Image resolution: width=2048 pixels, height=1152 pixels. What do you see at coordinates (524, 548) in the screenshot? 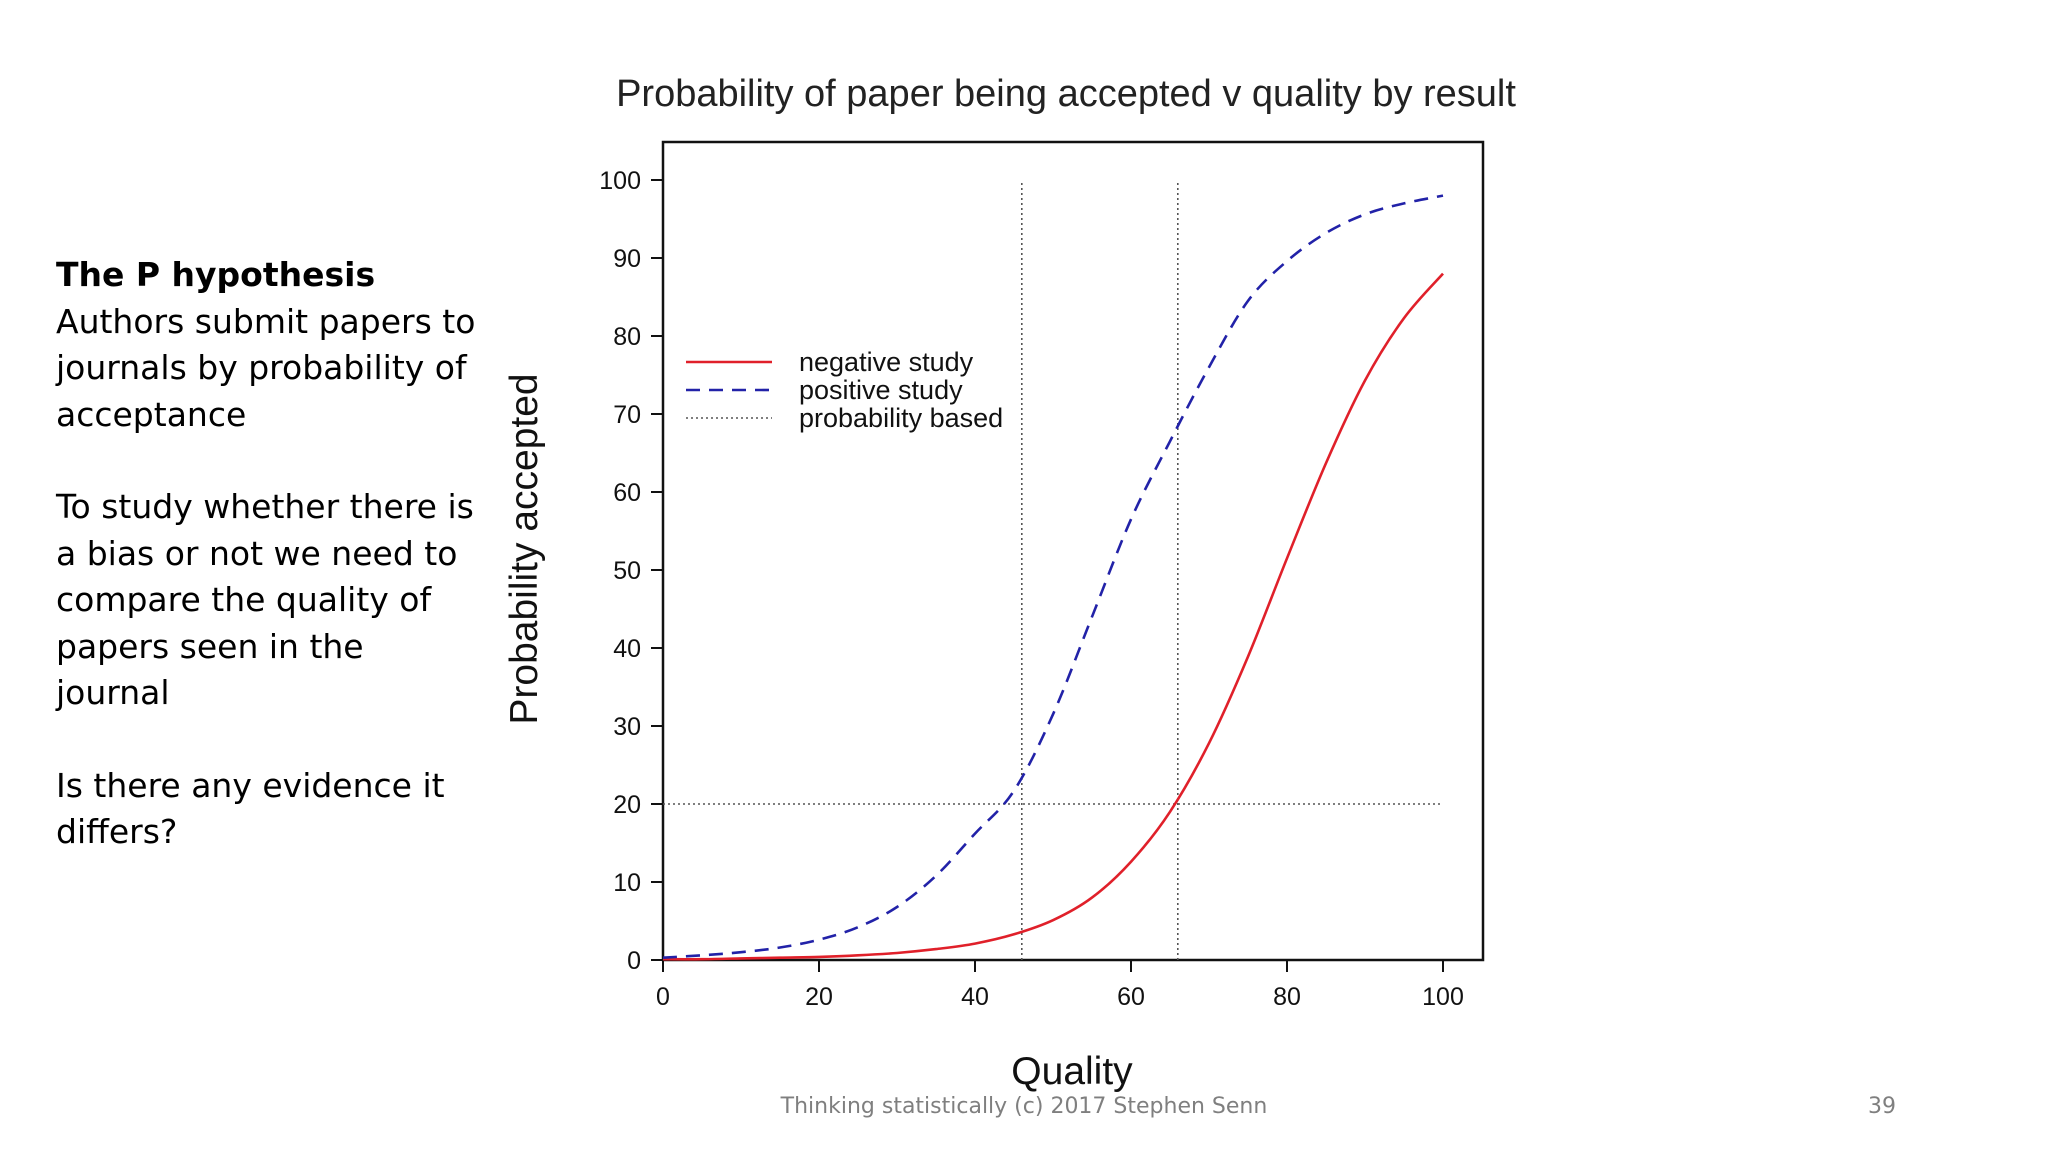
I see `y-axis-title: Probability accepted` at bounding box center [524, 548].